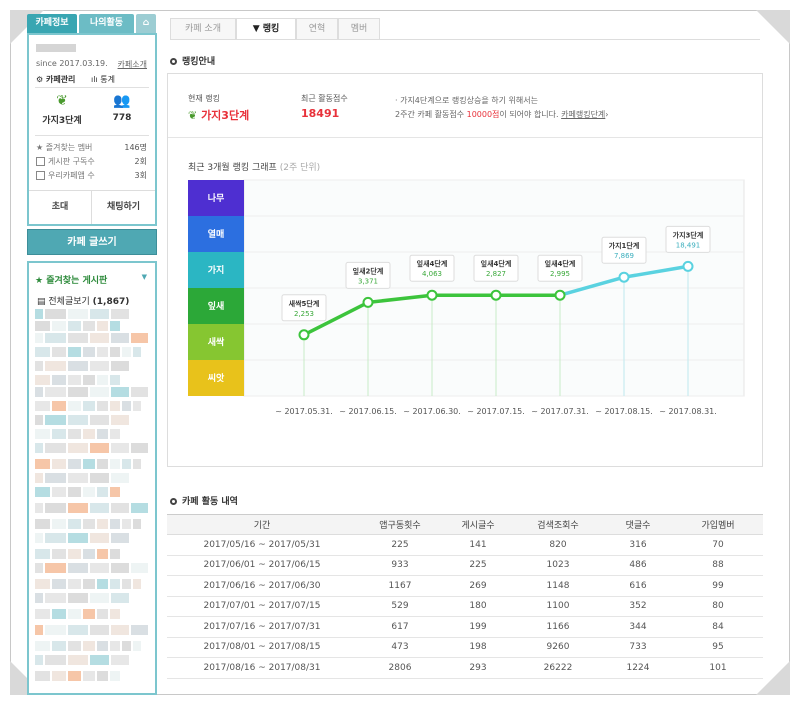  Describe the element at coordinates (56, 79) in the screenshot. I see `cafe-manage-link: ⚙ 카페관리` at that location.